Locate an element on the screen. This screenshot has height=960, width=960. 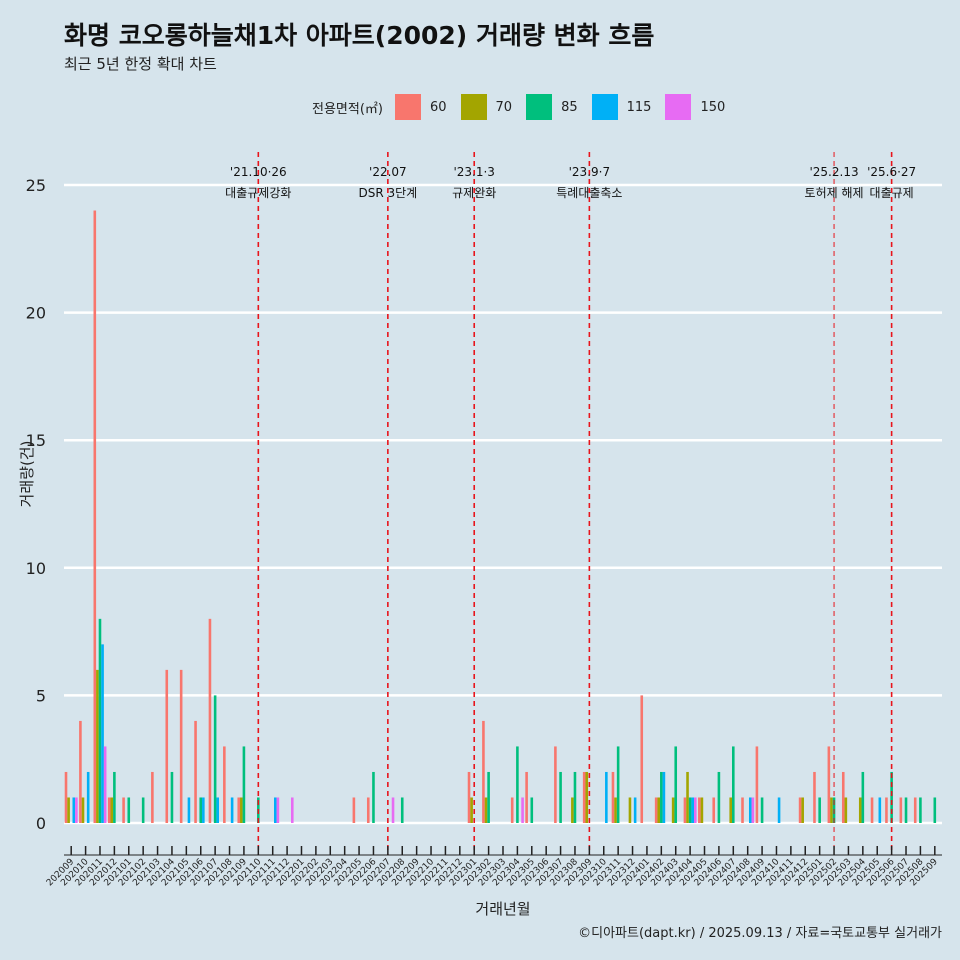
annotation-date: '23.9·7 is located at coordinates (589, 172).